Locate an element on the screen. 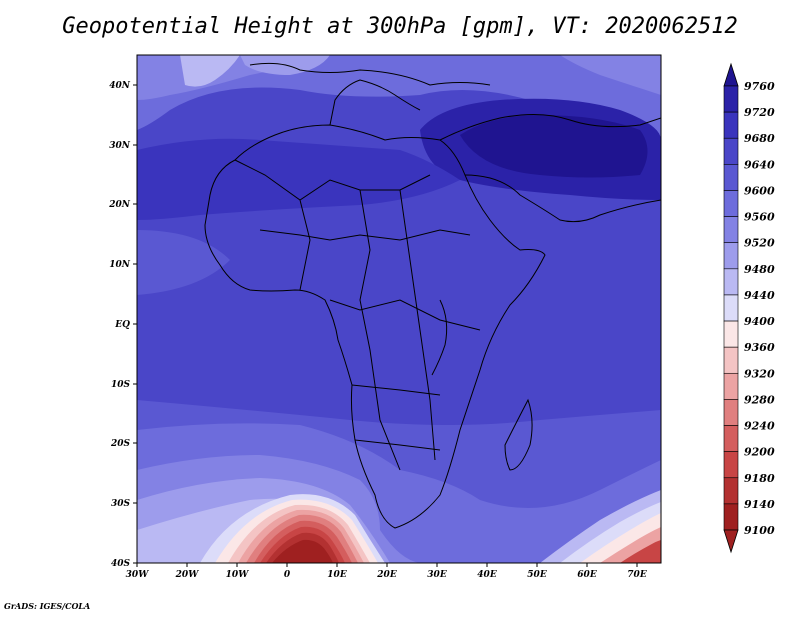 The width and height of the screenshot is (800, 618). lon-label-10e: 10E is located at coordinates (337, 575).